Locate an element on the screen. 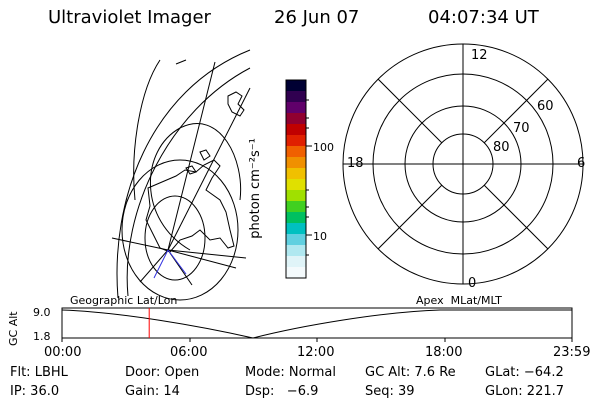 Image resolution: width=600 pixels, height=400 pixels. timeline-left-title: Geographic Lat/Lon is located at coordinates (124, 300).